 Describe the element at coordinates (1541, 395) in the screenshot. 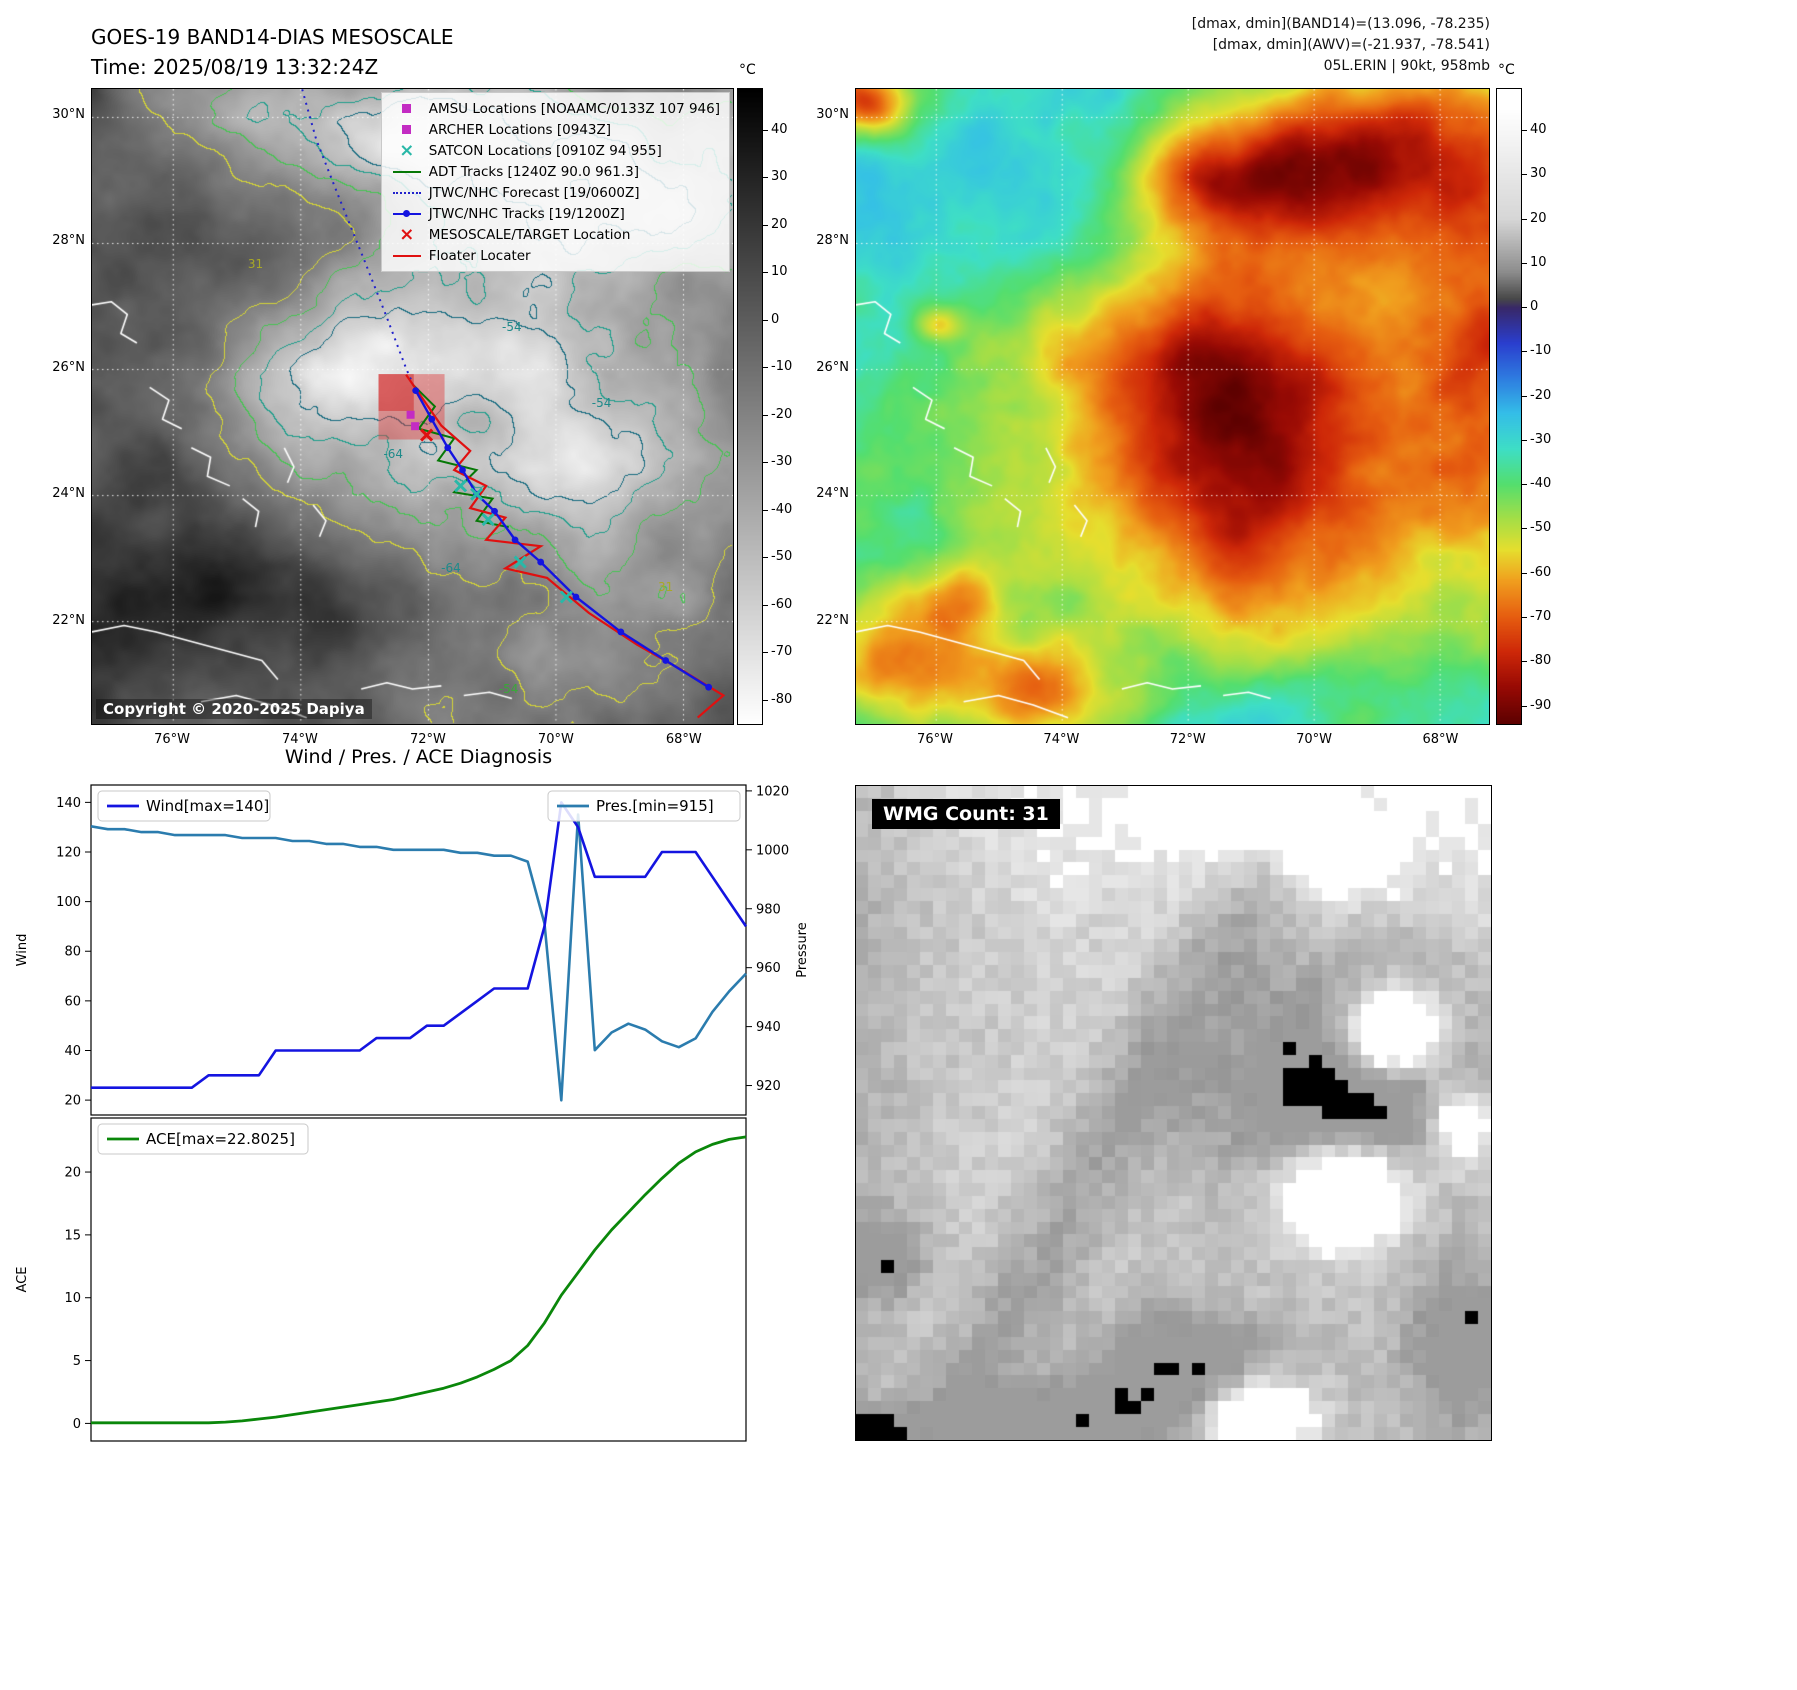

I see `awv-colorbar-tick: -20` at that location.